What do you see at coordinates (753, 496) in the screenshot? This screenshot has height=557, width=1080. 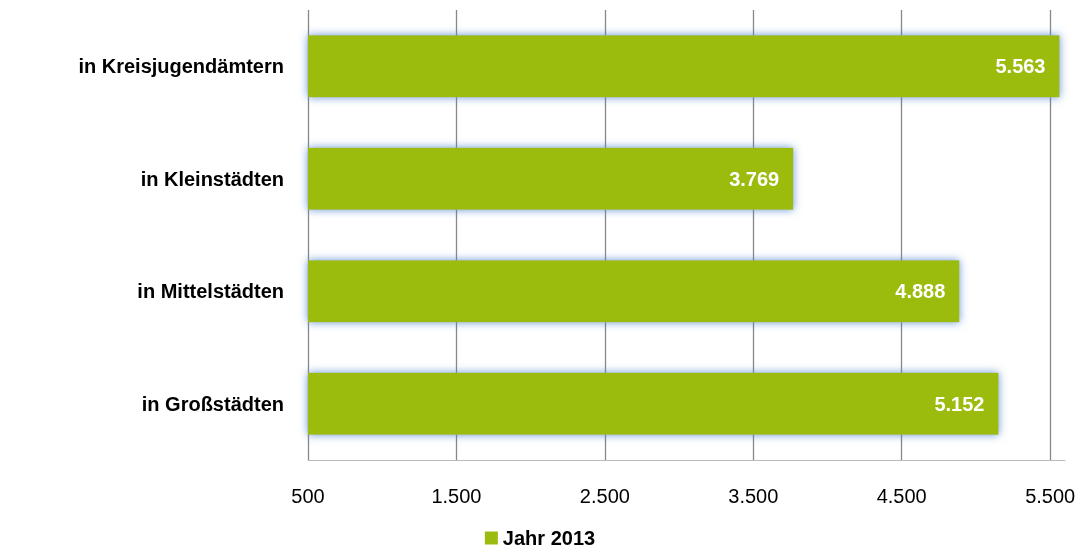 I see `x-tick-label: 3.500` at bounding box center [753, 496].